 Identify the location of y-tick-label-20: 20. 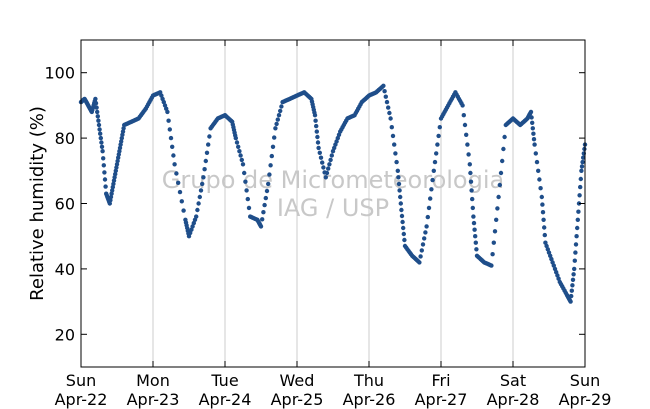
(65, 334).